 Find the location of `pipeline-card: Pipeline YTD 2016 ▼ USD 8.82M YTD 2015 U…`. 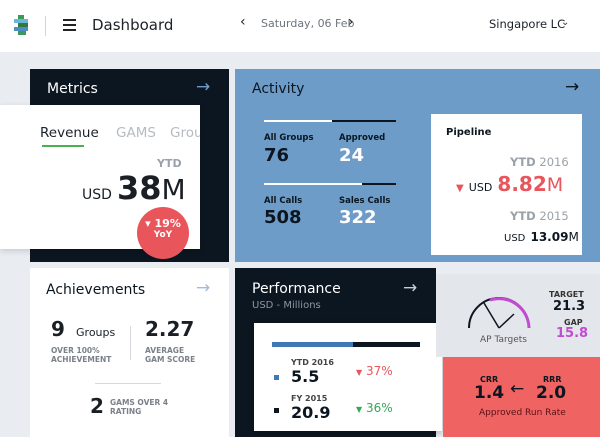

pipeline-card: Pipeline YTD 2016 ▼ USD 8.82M YTD 2015 U… is located at coordinates (506, 184).